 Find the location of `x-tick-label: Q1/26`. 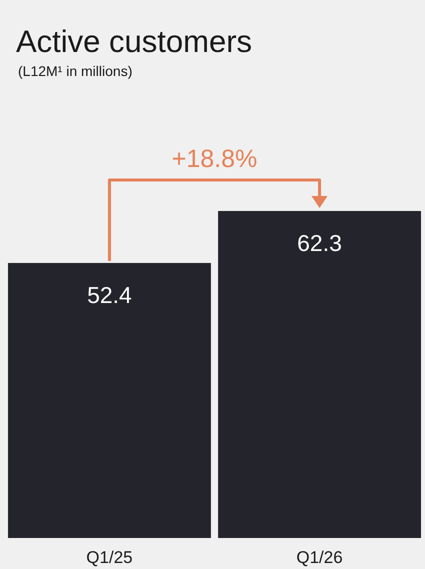

x-tick-label: Q1/26 is located at coordinates (319, 557).